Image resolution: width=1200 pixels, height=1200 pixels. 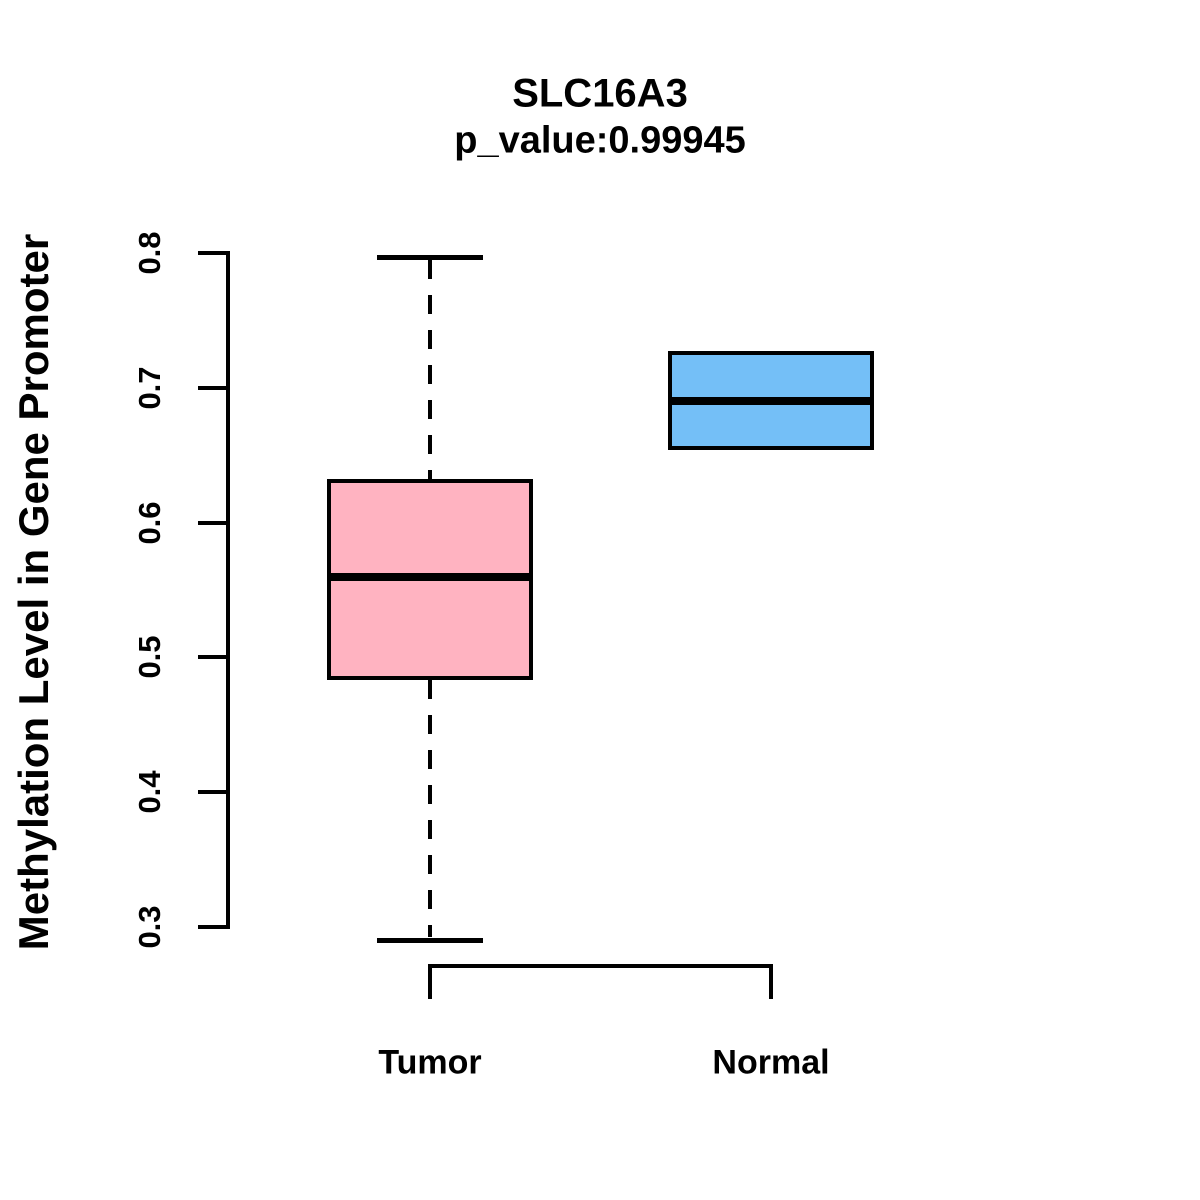 I want to click on x-axis-label: Tumor, so click(x=430, y=1062).